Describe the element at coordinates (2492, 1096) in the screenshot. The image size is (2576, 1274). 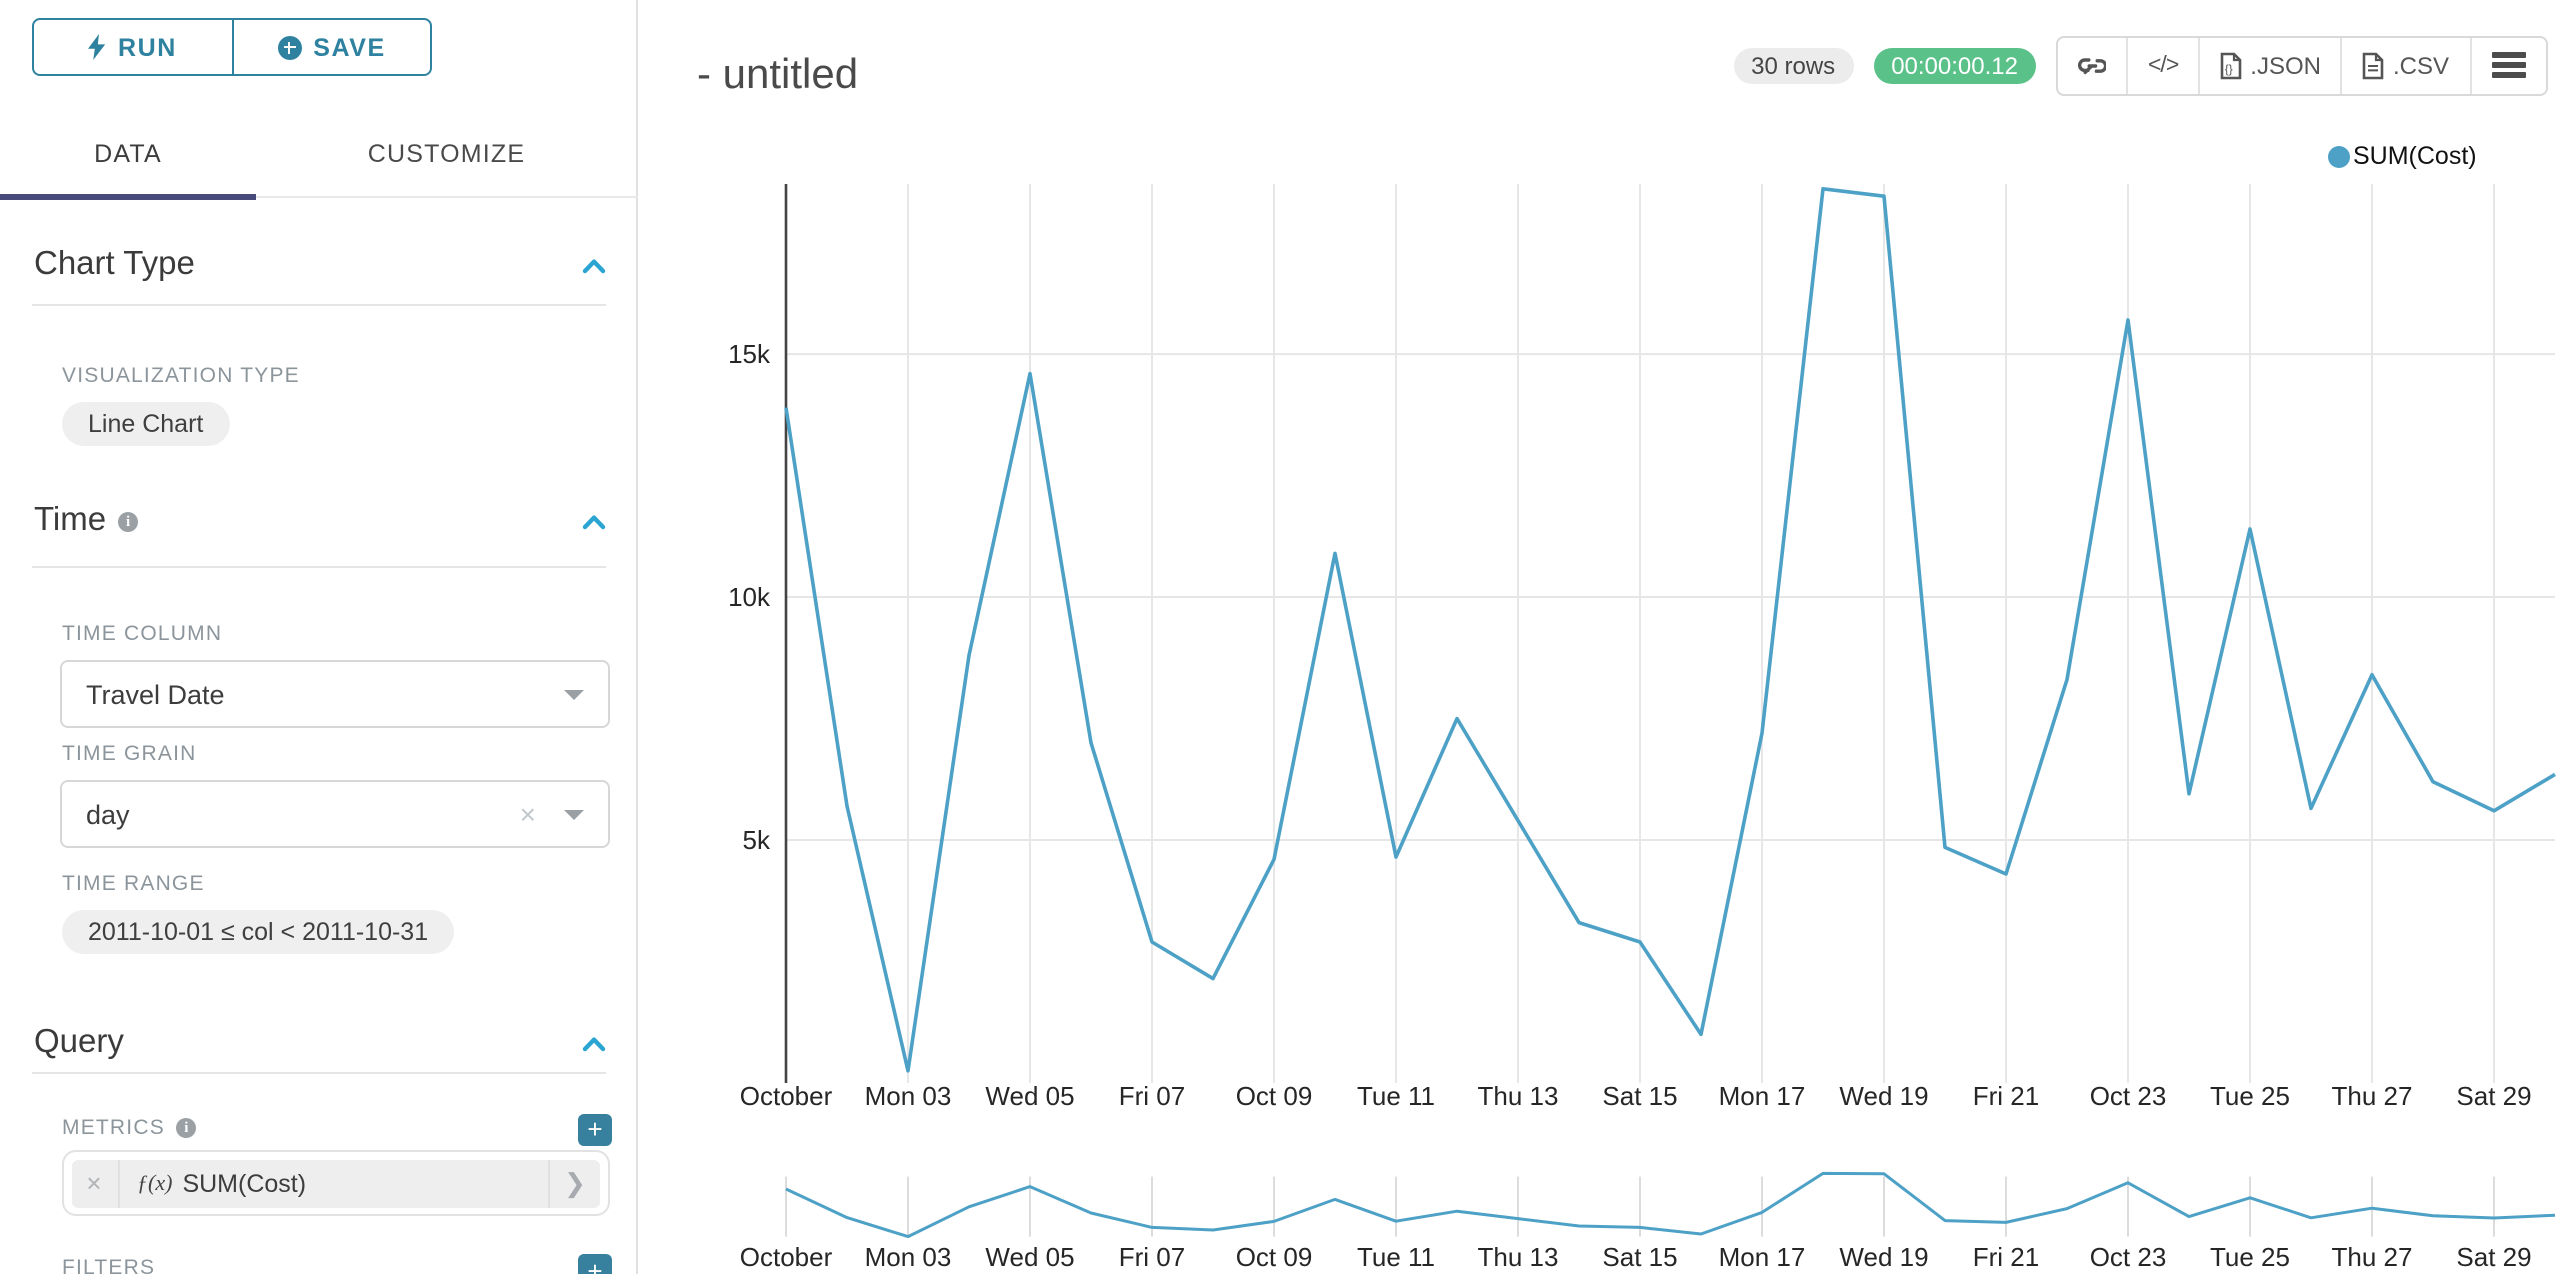
I see `x-axis-tick-label: Sat 29` at that location.